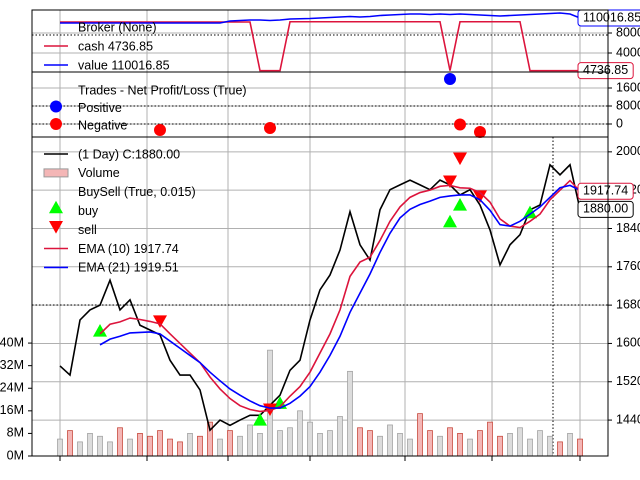  I want to click on y-tick-label: 1840, so click(628, 228).